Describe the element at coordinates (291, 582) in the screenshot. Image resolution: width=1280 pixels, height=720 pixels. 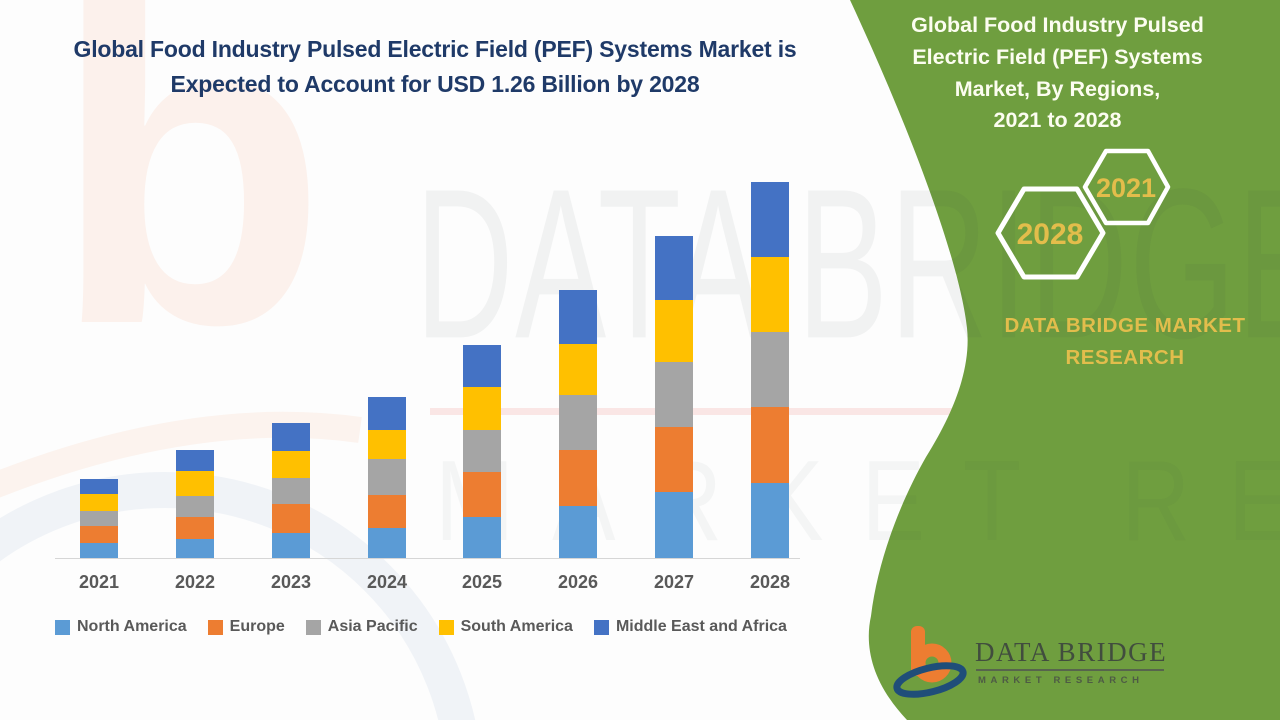
I see `x-axis-label-2023: 2023` at that location.